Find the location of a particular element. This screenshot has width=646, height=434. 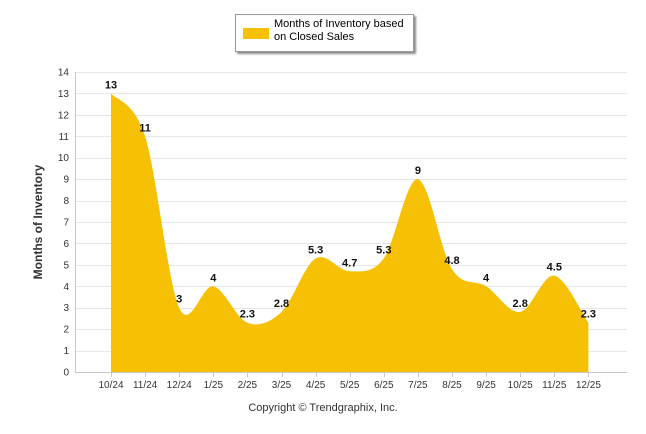

y-axis-title: Months of Inventory is located at coordinates (38, 222).